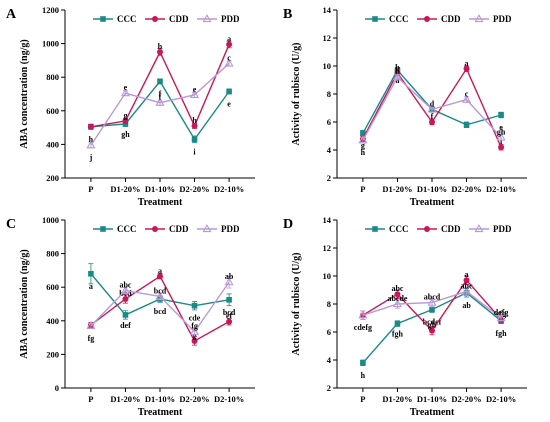  I want to click on y-tick-label: 10, so click(327, 66).